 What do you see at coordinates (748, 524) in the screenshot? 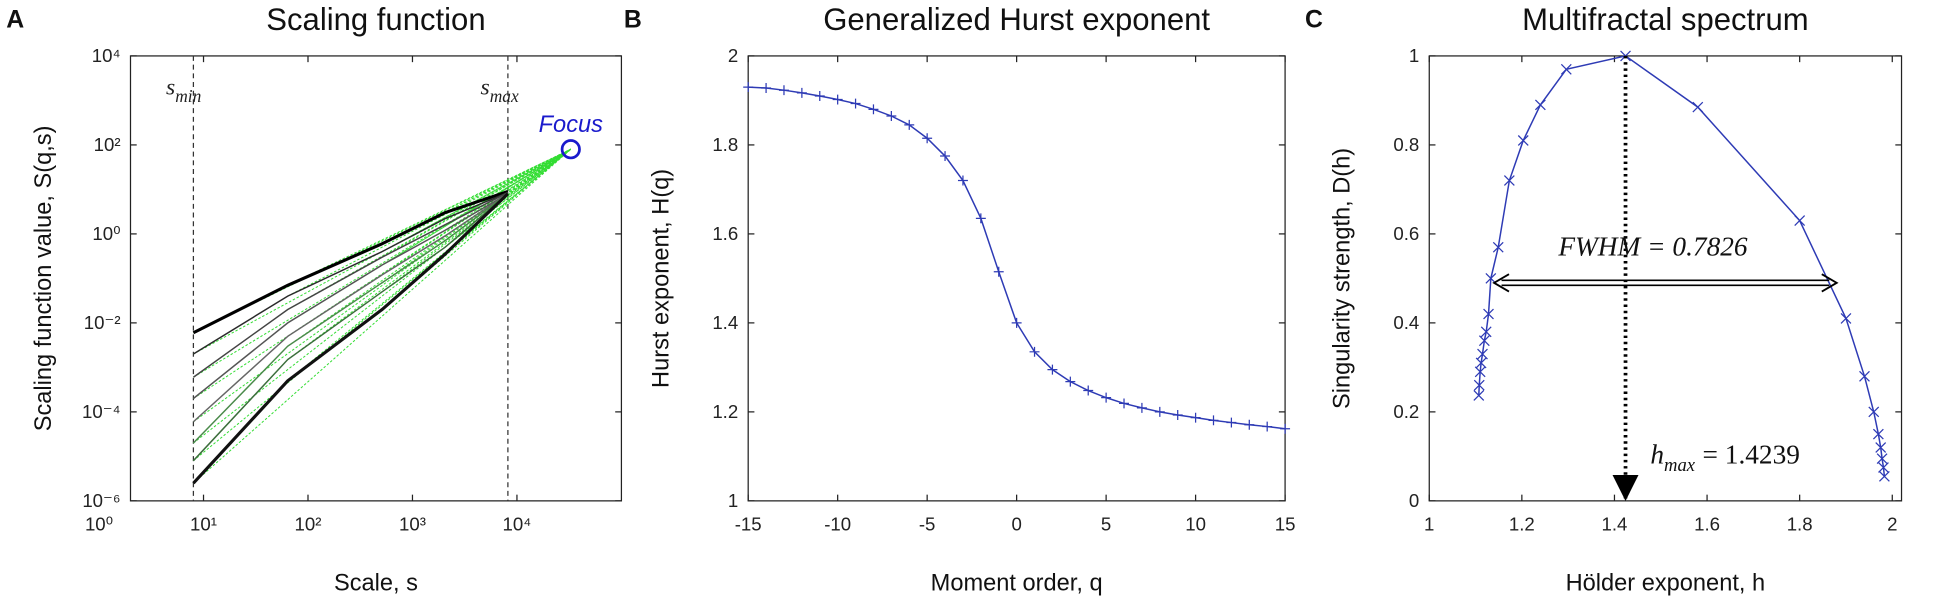
I see `x-tick-label: -15` at bounding box center [748, 524].